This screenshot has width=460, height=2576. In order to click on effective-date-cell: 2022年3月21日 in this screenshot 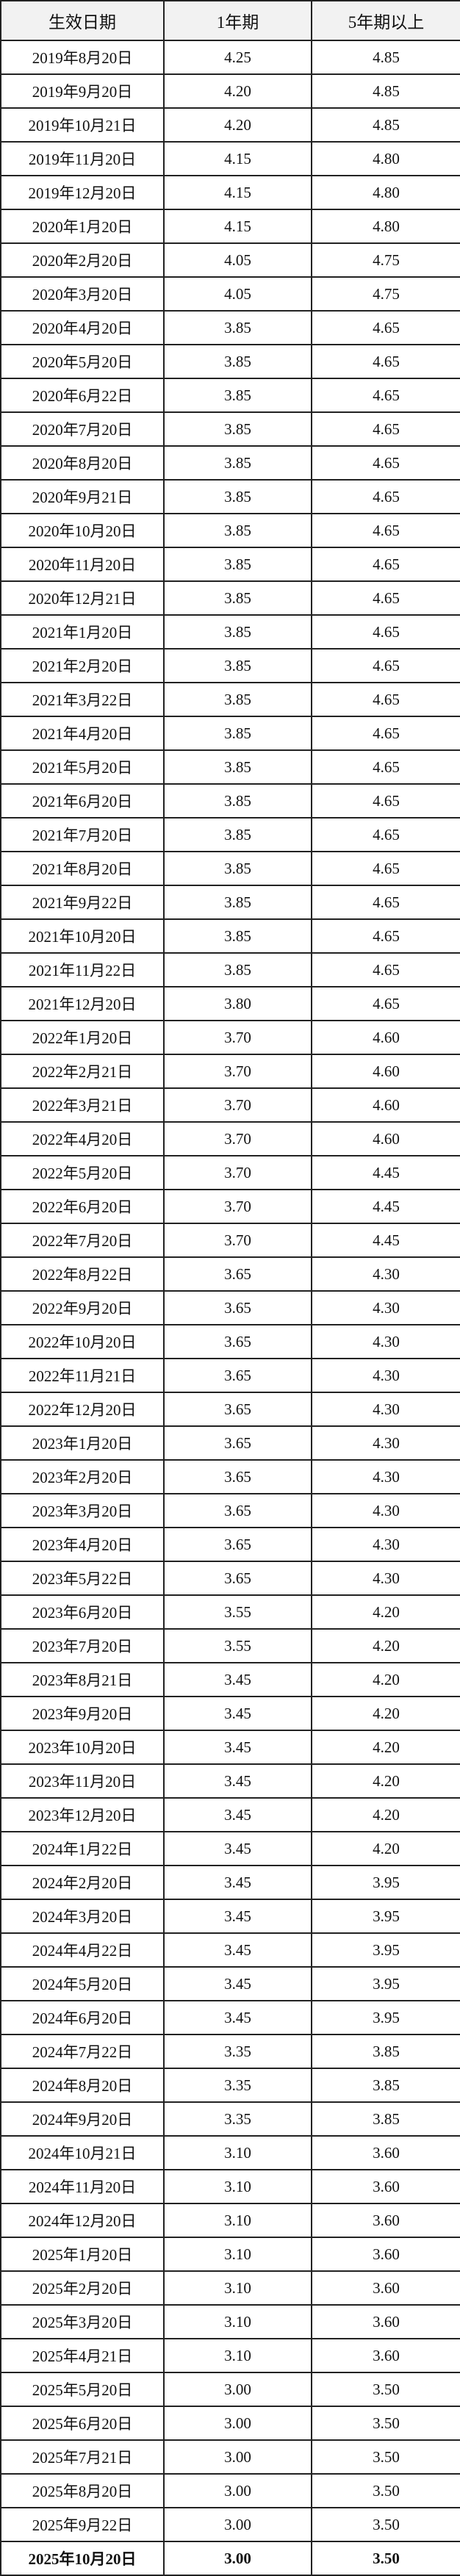, I will do `click(82, 1105)`.